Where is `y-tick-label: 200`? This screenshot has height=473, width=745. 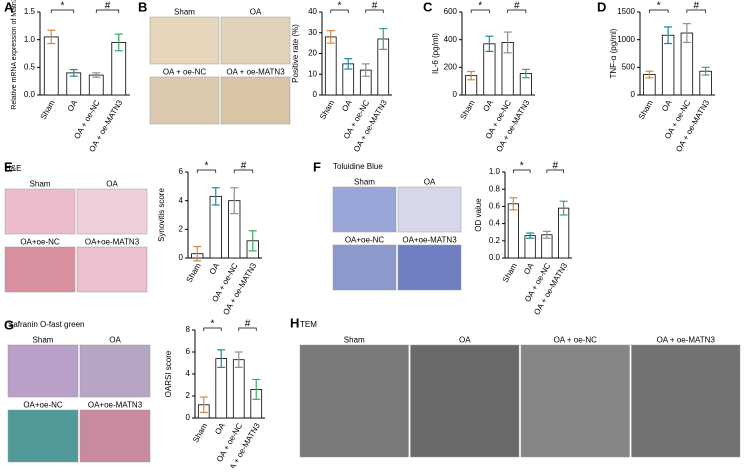
y-tick-label: 200 is located at coordinates (451, 66).